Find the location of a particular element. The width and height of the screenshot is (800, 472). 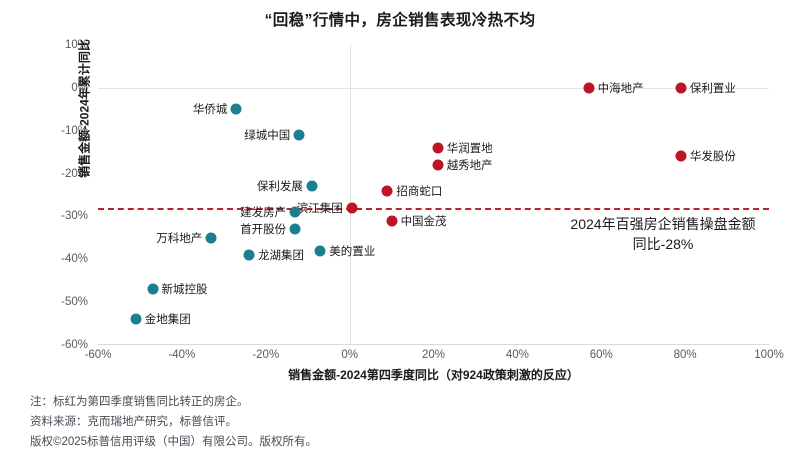

gridline-horizontal is located at coordinates (433, 88).